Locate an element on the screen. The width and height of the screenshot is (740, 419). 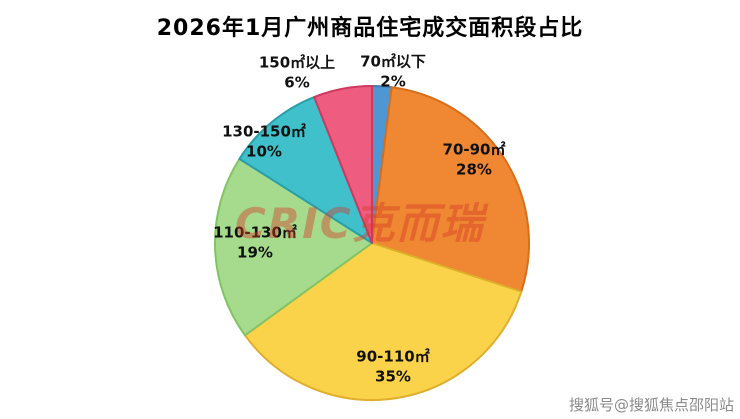
slice-category-text: 70㎡以下 is located at coordinates (393, 61).